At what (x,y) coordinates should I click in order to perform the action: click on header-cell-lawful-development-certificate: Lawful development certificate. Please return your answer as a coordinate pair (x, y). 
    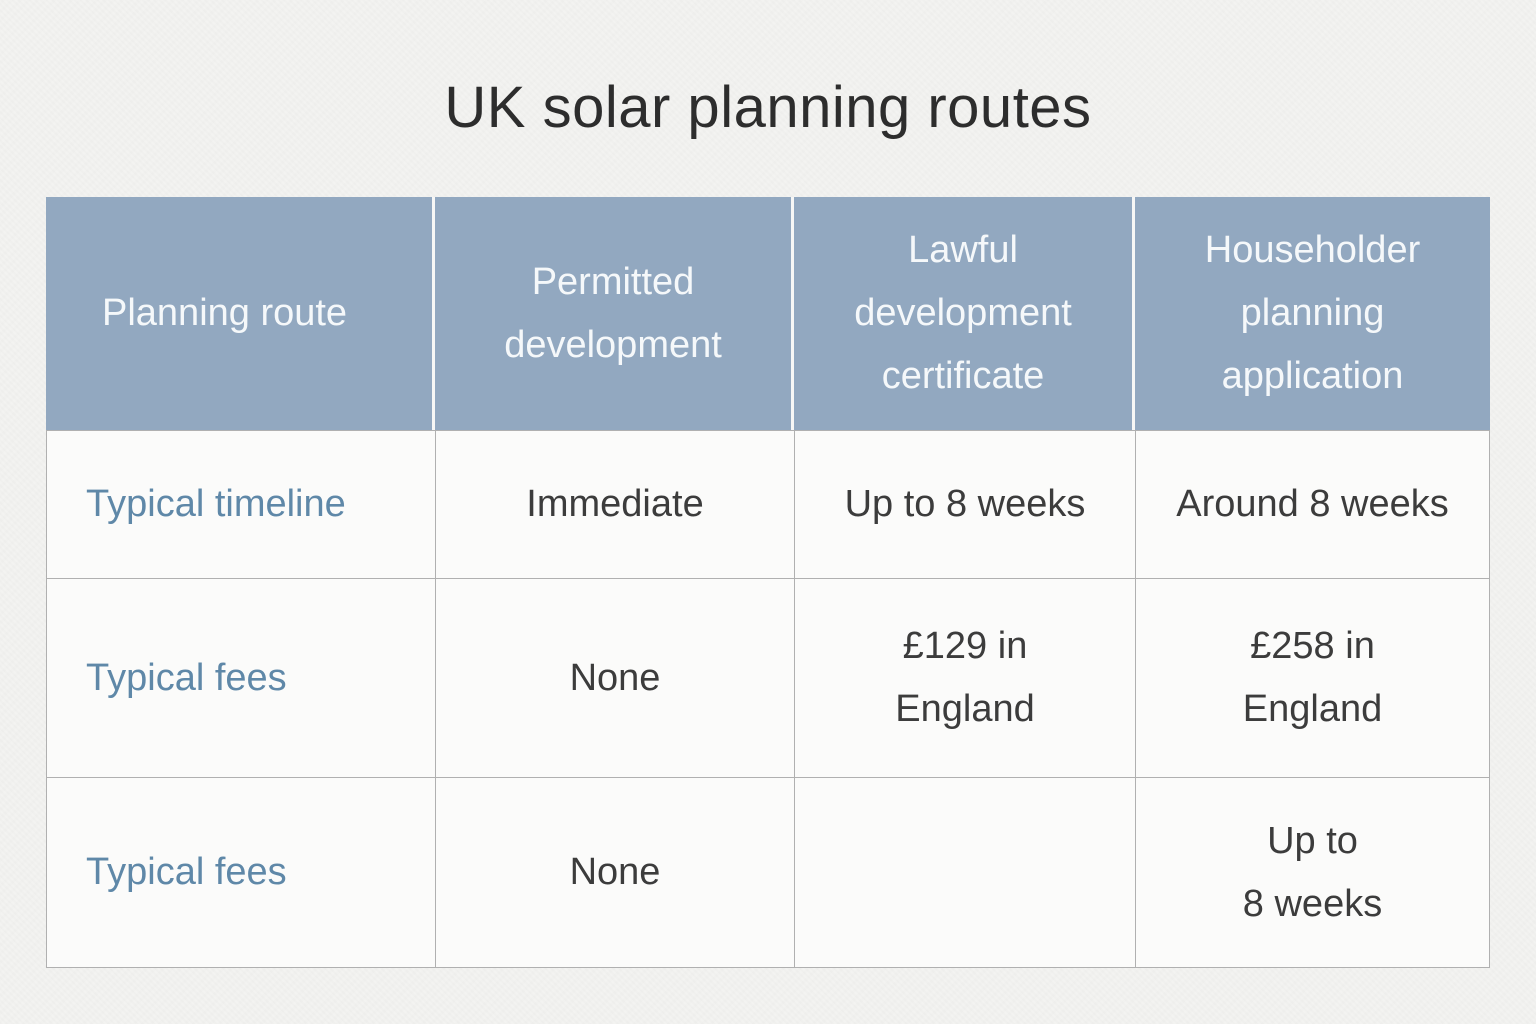
    Looking at the image, I should click on (964, 313).